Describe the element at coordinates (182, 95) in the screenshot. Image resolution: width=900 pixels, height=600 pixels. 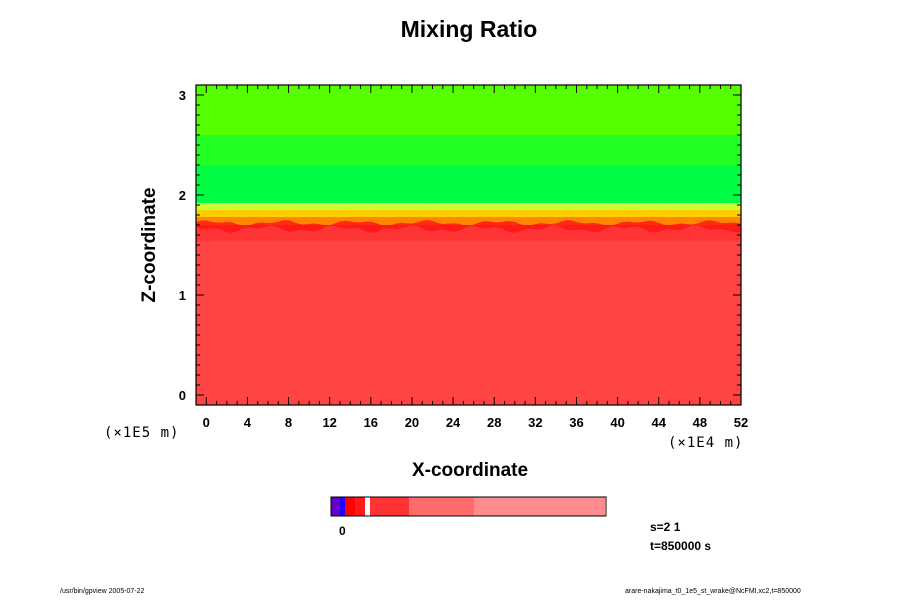
I see `y-tick-label-3: 3` at that location.